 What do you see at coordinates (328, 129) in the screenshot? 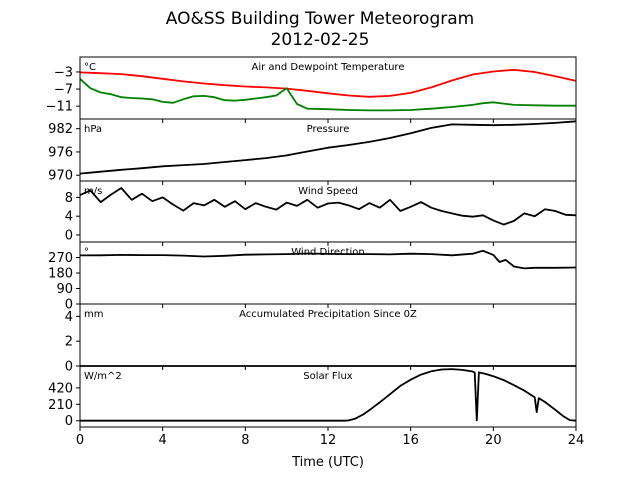
I see `pressure-panel-title: Pressure` at bounding box center [328, 129].